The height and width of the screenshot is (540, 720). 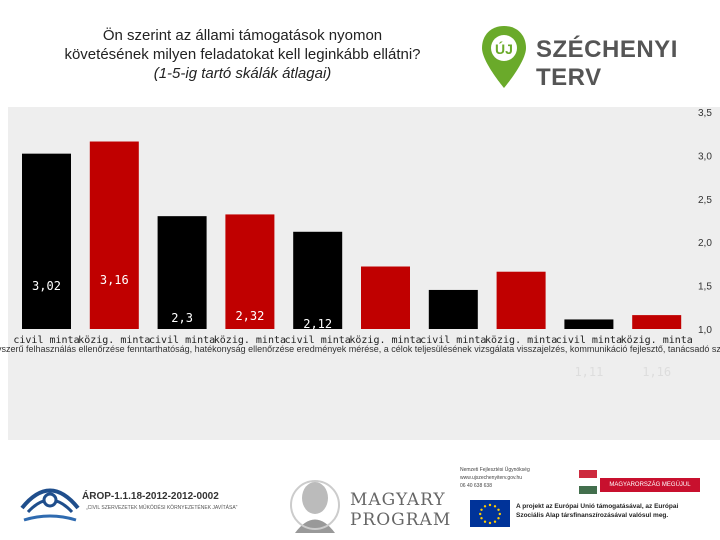 What do you see at coordinates (50, 505) in the screenshot?
I see `arop-logo-icon` at bounding box center [50, 505].